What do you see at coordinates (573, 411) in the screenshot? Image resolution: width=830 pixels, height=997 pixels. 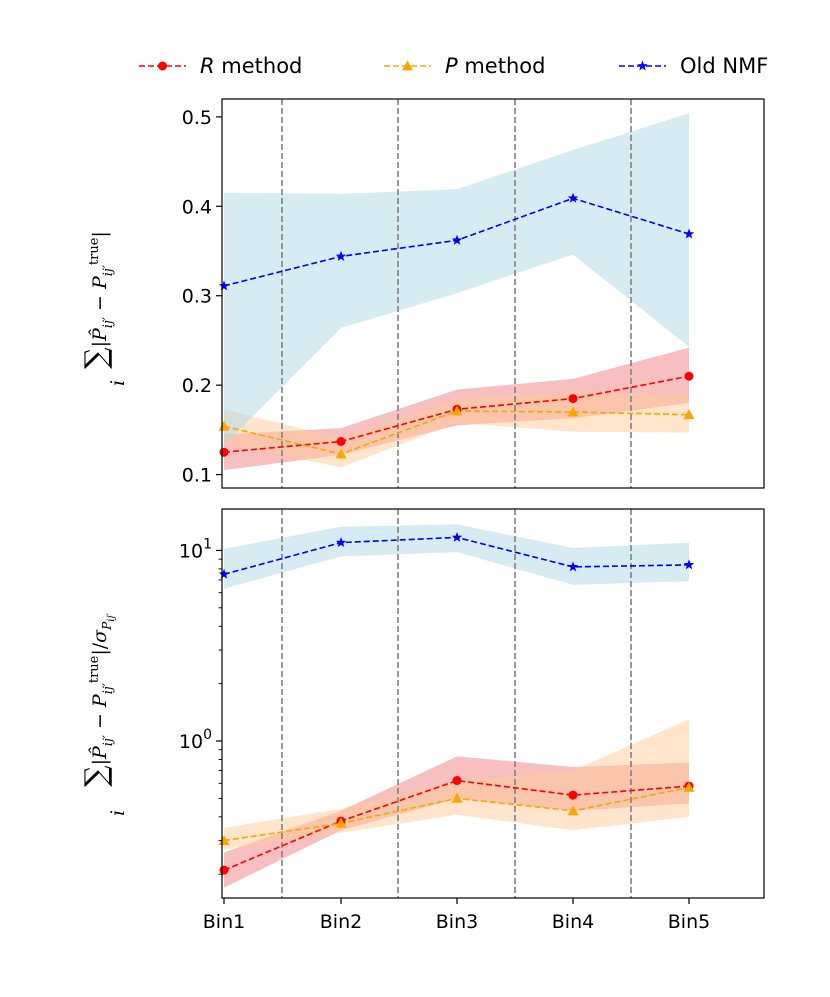 I see `top-point-p-method-bin4` at bounding box center [573, 411].